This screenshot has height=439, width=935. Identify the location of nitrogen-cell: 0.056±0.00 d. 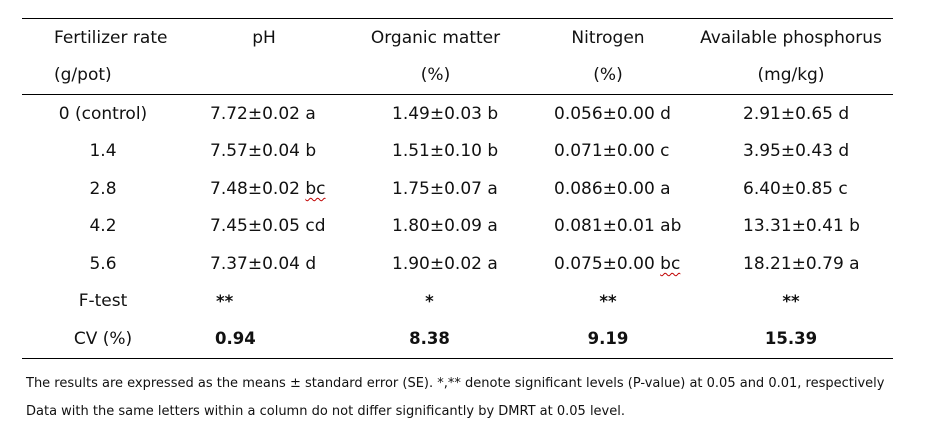
(612, 113).